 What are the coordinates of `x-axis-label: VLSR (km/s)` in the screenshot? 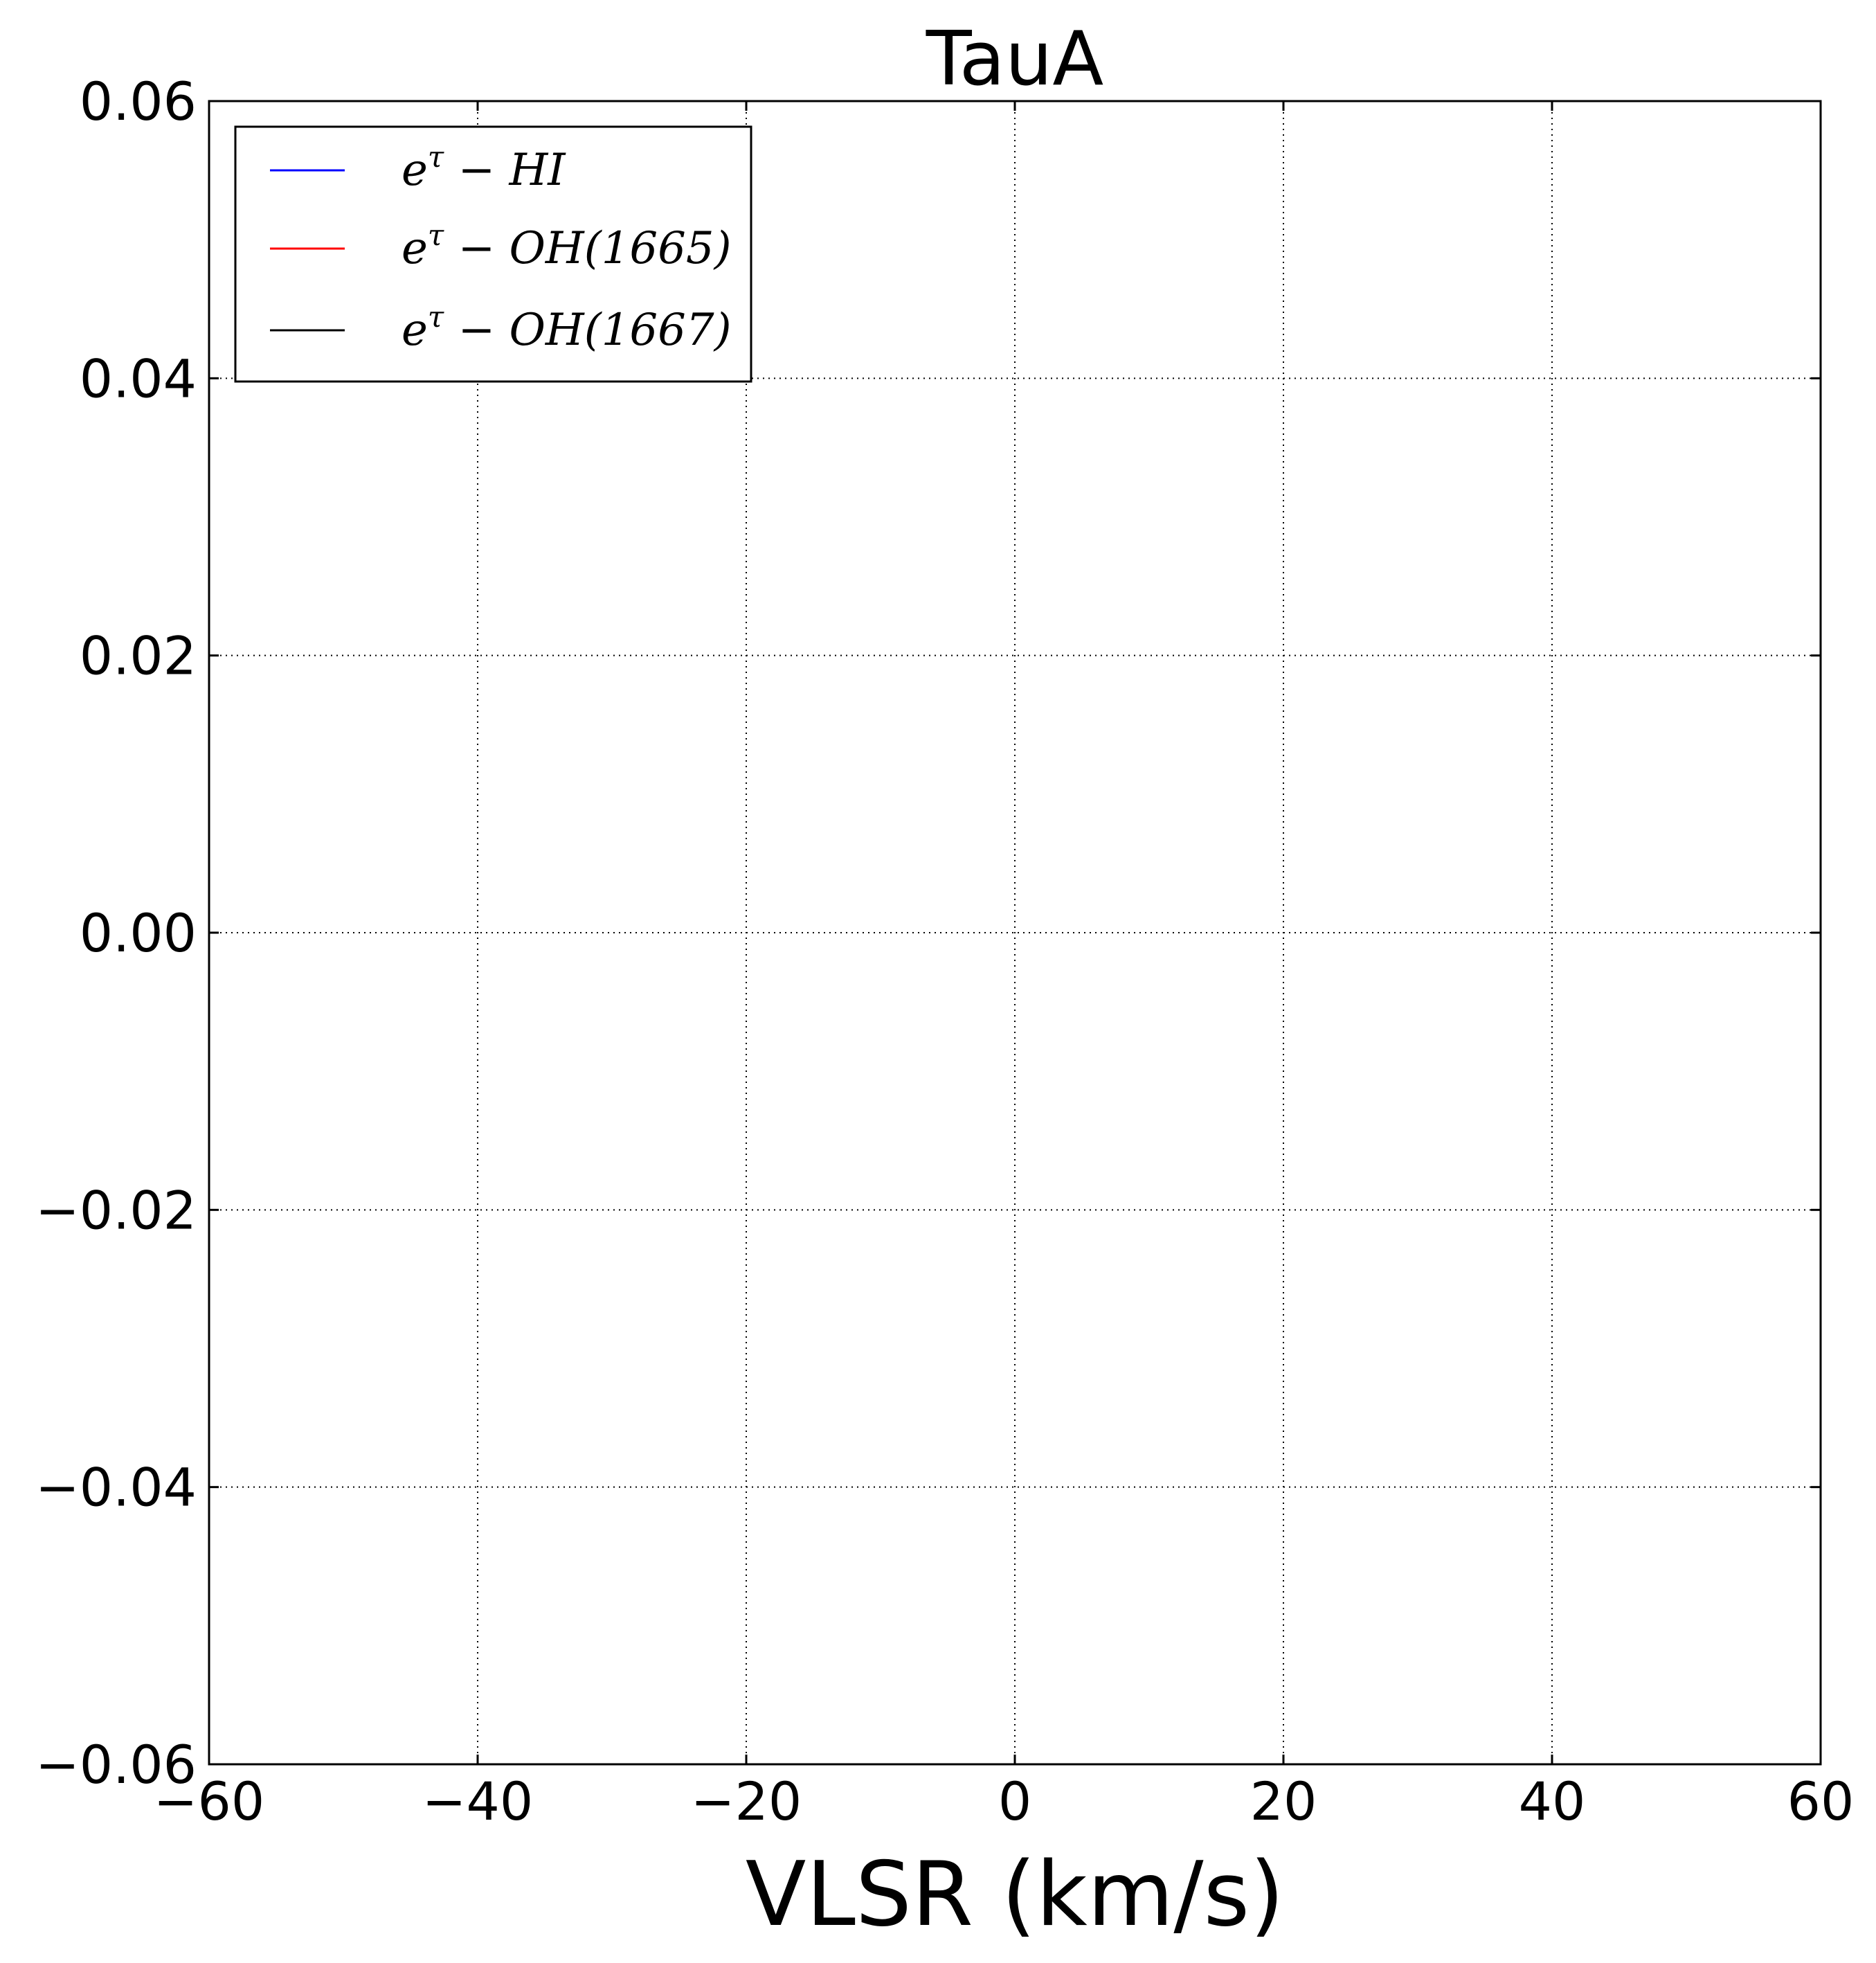 It's located at (1015, 1895).